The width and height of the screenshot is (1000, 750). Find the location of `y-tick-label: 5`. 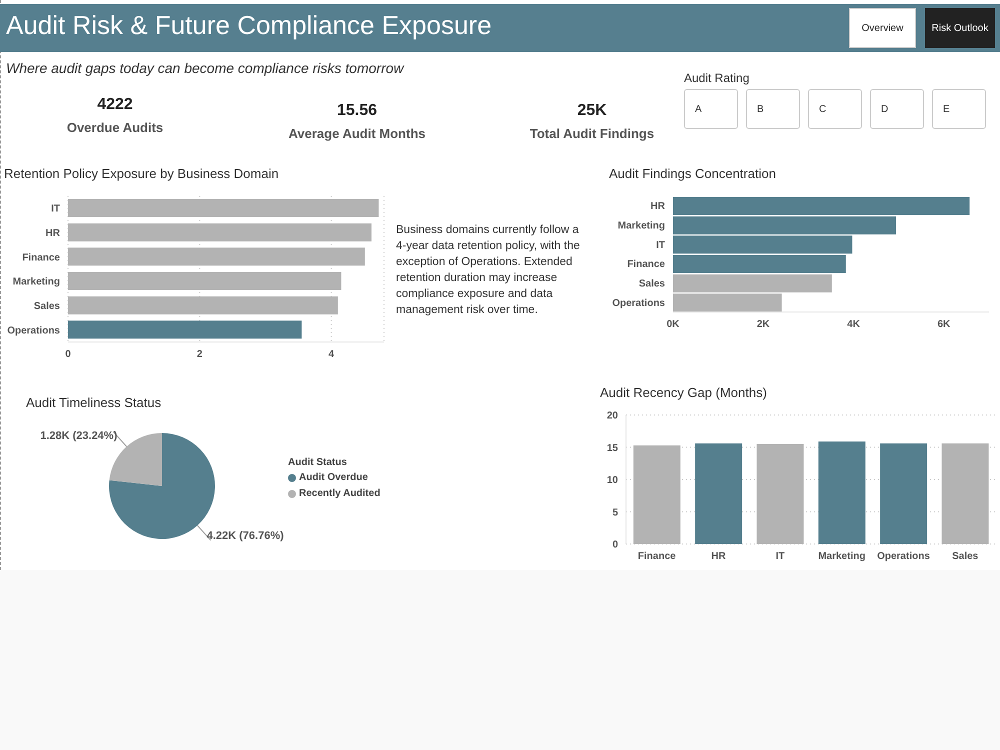

y-tick-label: 5 is located at coordinates (615, 512).